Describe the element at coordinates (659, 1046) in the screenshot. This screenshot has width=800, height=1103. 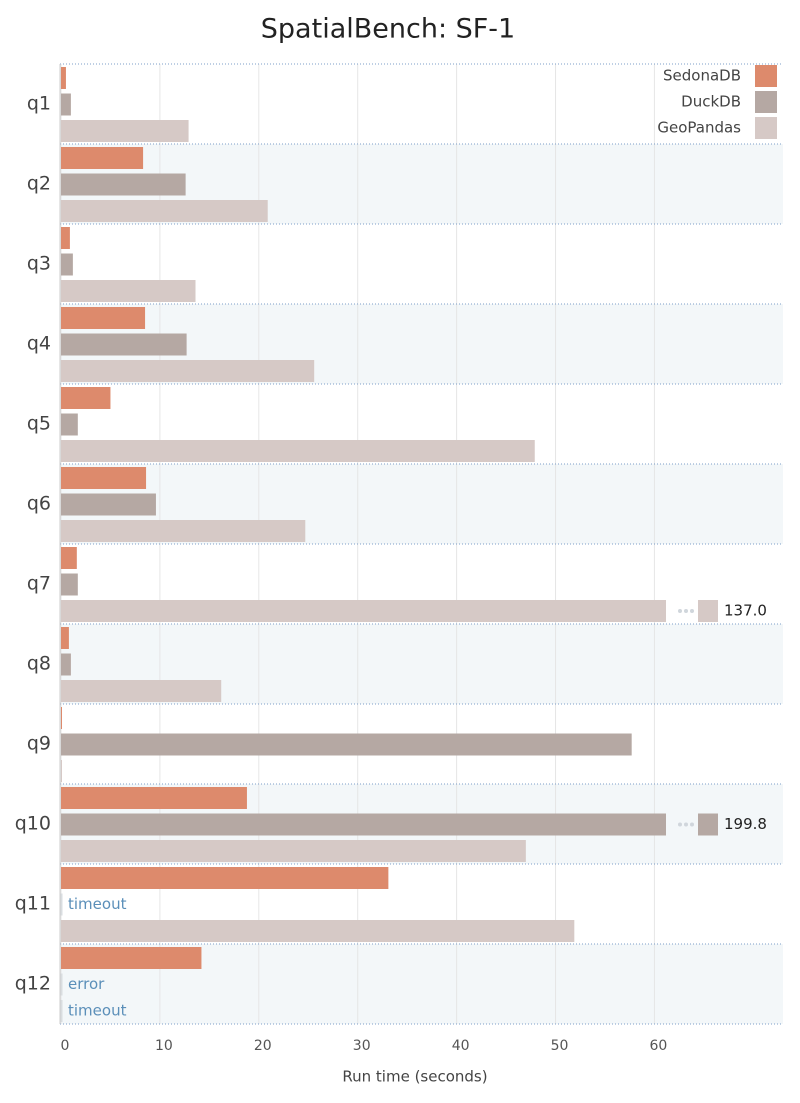
I see `x-tick-label: 60` at that location.